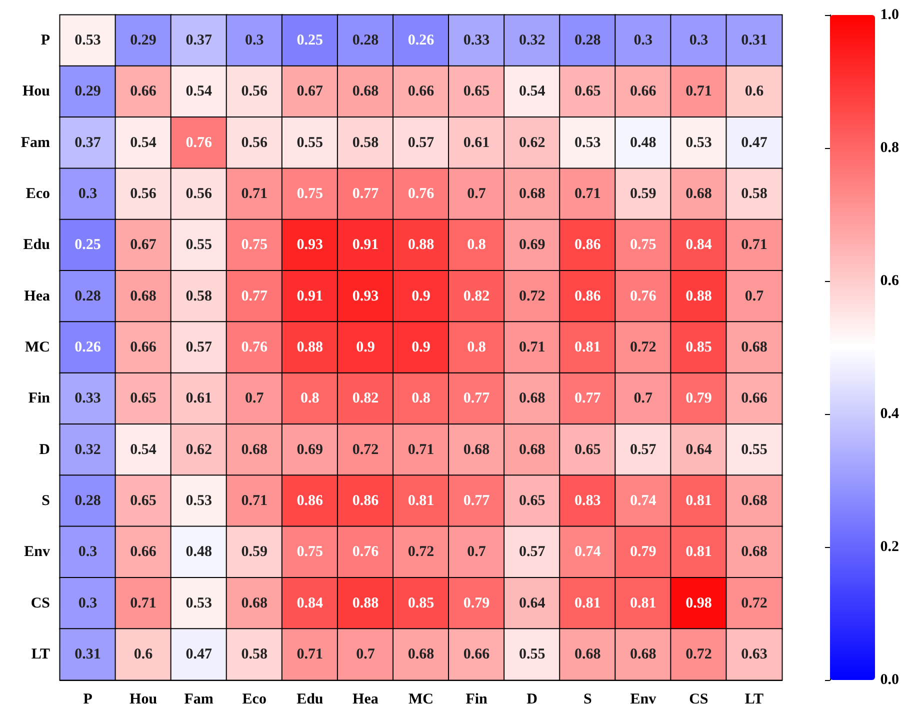  Describe the element at coordinates (698, 700) in the screenshot. I see `x-tick-label: CS` at that location.